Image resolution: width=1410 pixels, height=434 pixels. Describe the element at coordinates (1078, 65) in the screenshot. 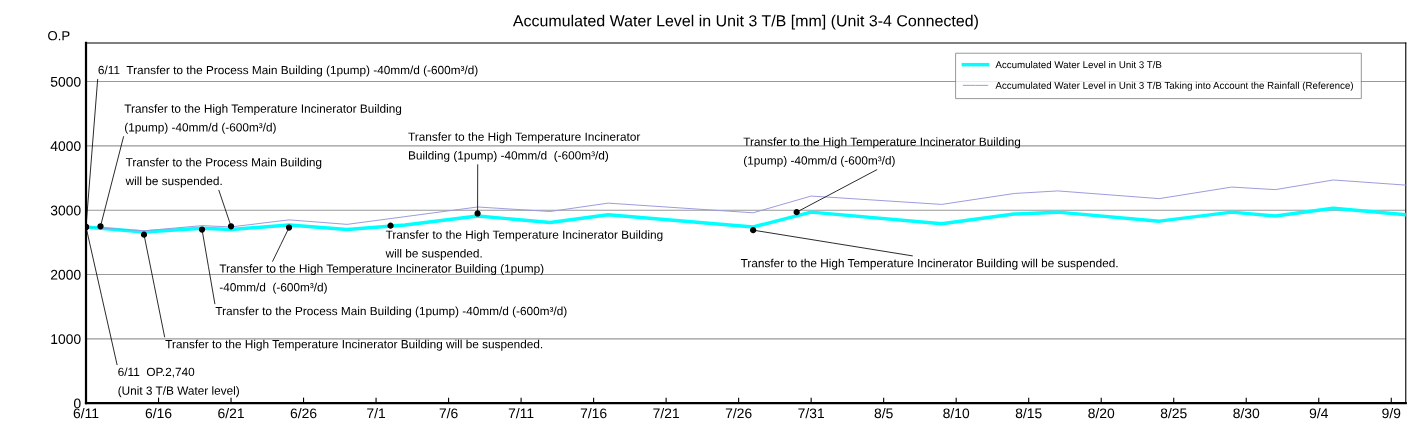

I see `legend-label: Accumulated Water Level in Unit 3 T/B` at that location.